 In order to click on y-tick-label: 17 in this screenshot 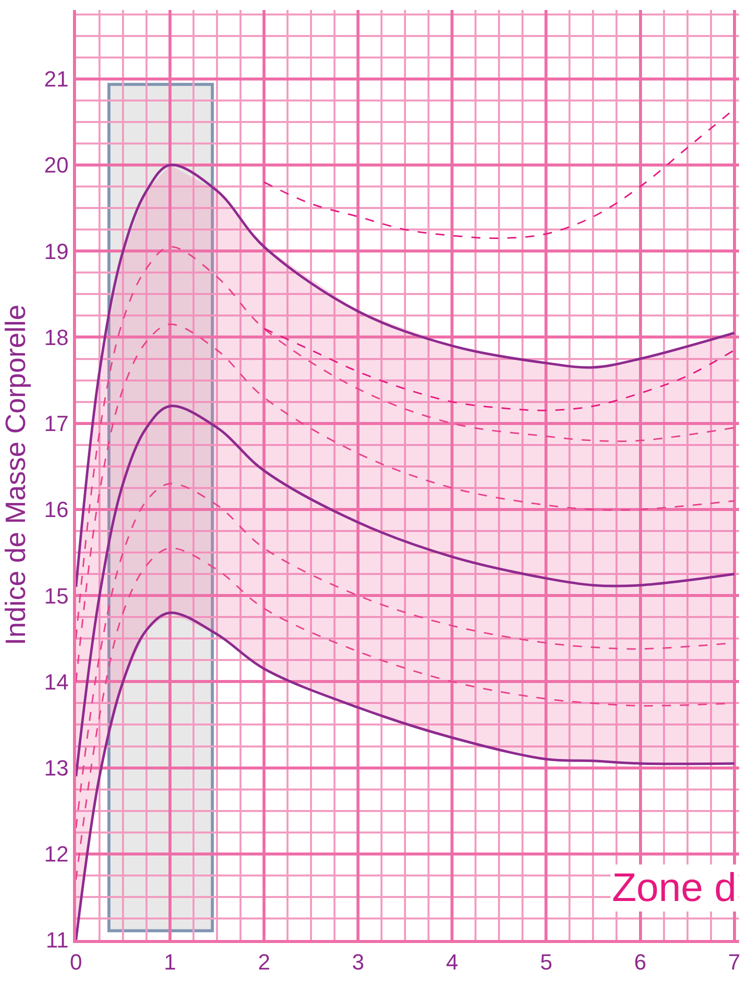, I will do `click(56, 423)`.